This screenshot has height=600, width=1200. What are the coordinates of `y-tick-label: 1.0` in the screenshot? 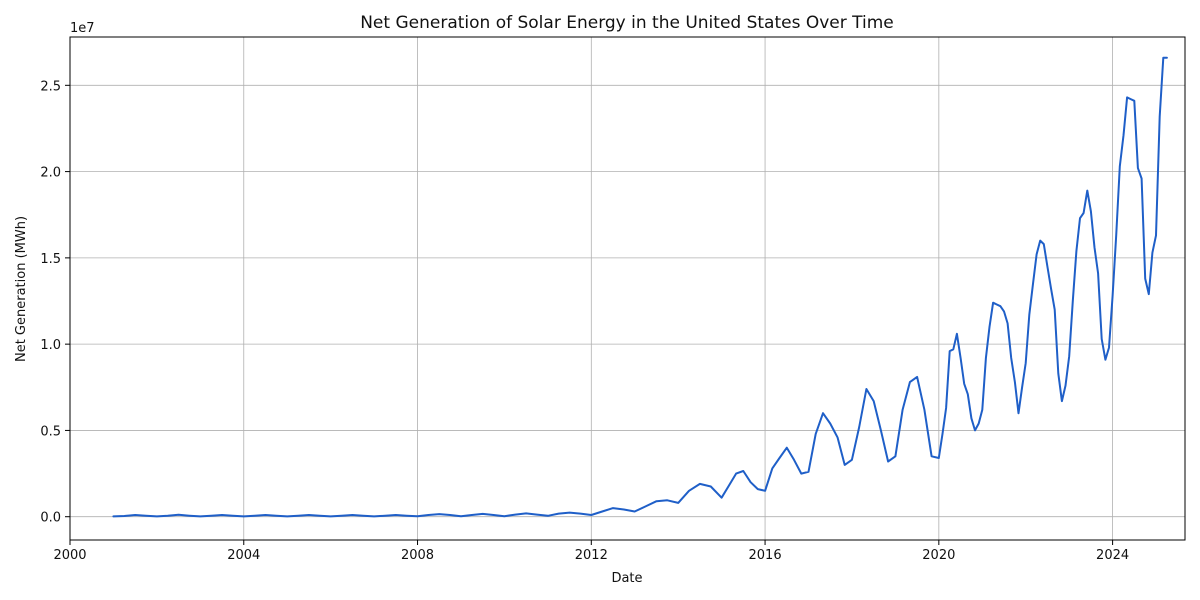 It's located at (50, 345).